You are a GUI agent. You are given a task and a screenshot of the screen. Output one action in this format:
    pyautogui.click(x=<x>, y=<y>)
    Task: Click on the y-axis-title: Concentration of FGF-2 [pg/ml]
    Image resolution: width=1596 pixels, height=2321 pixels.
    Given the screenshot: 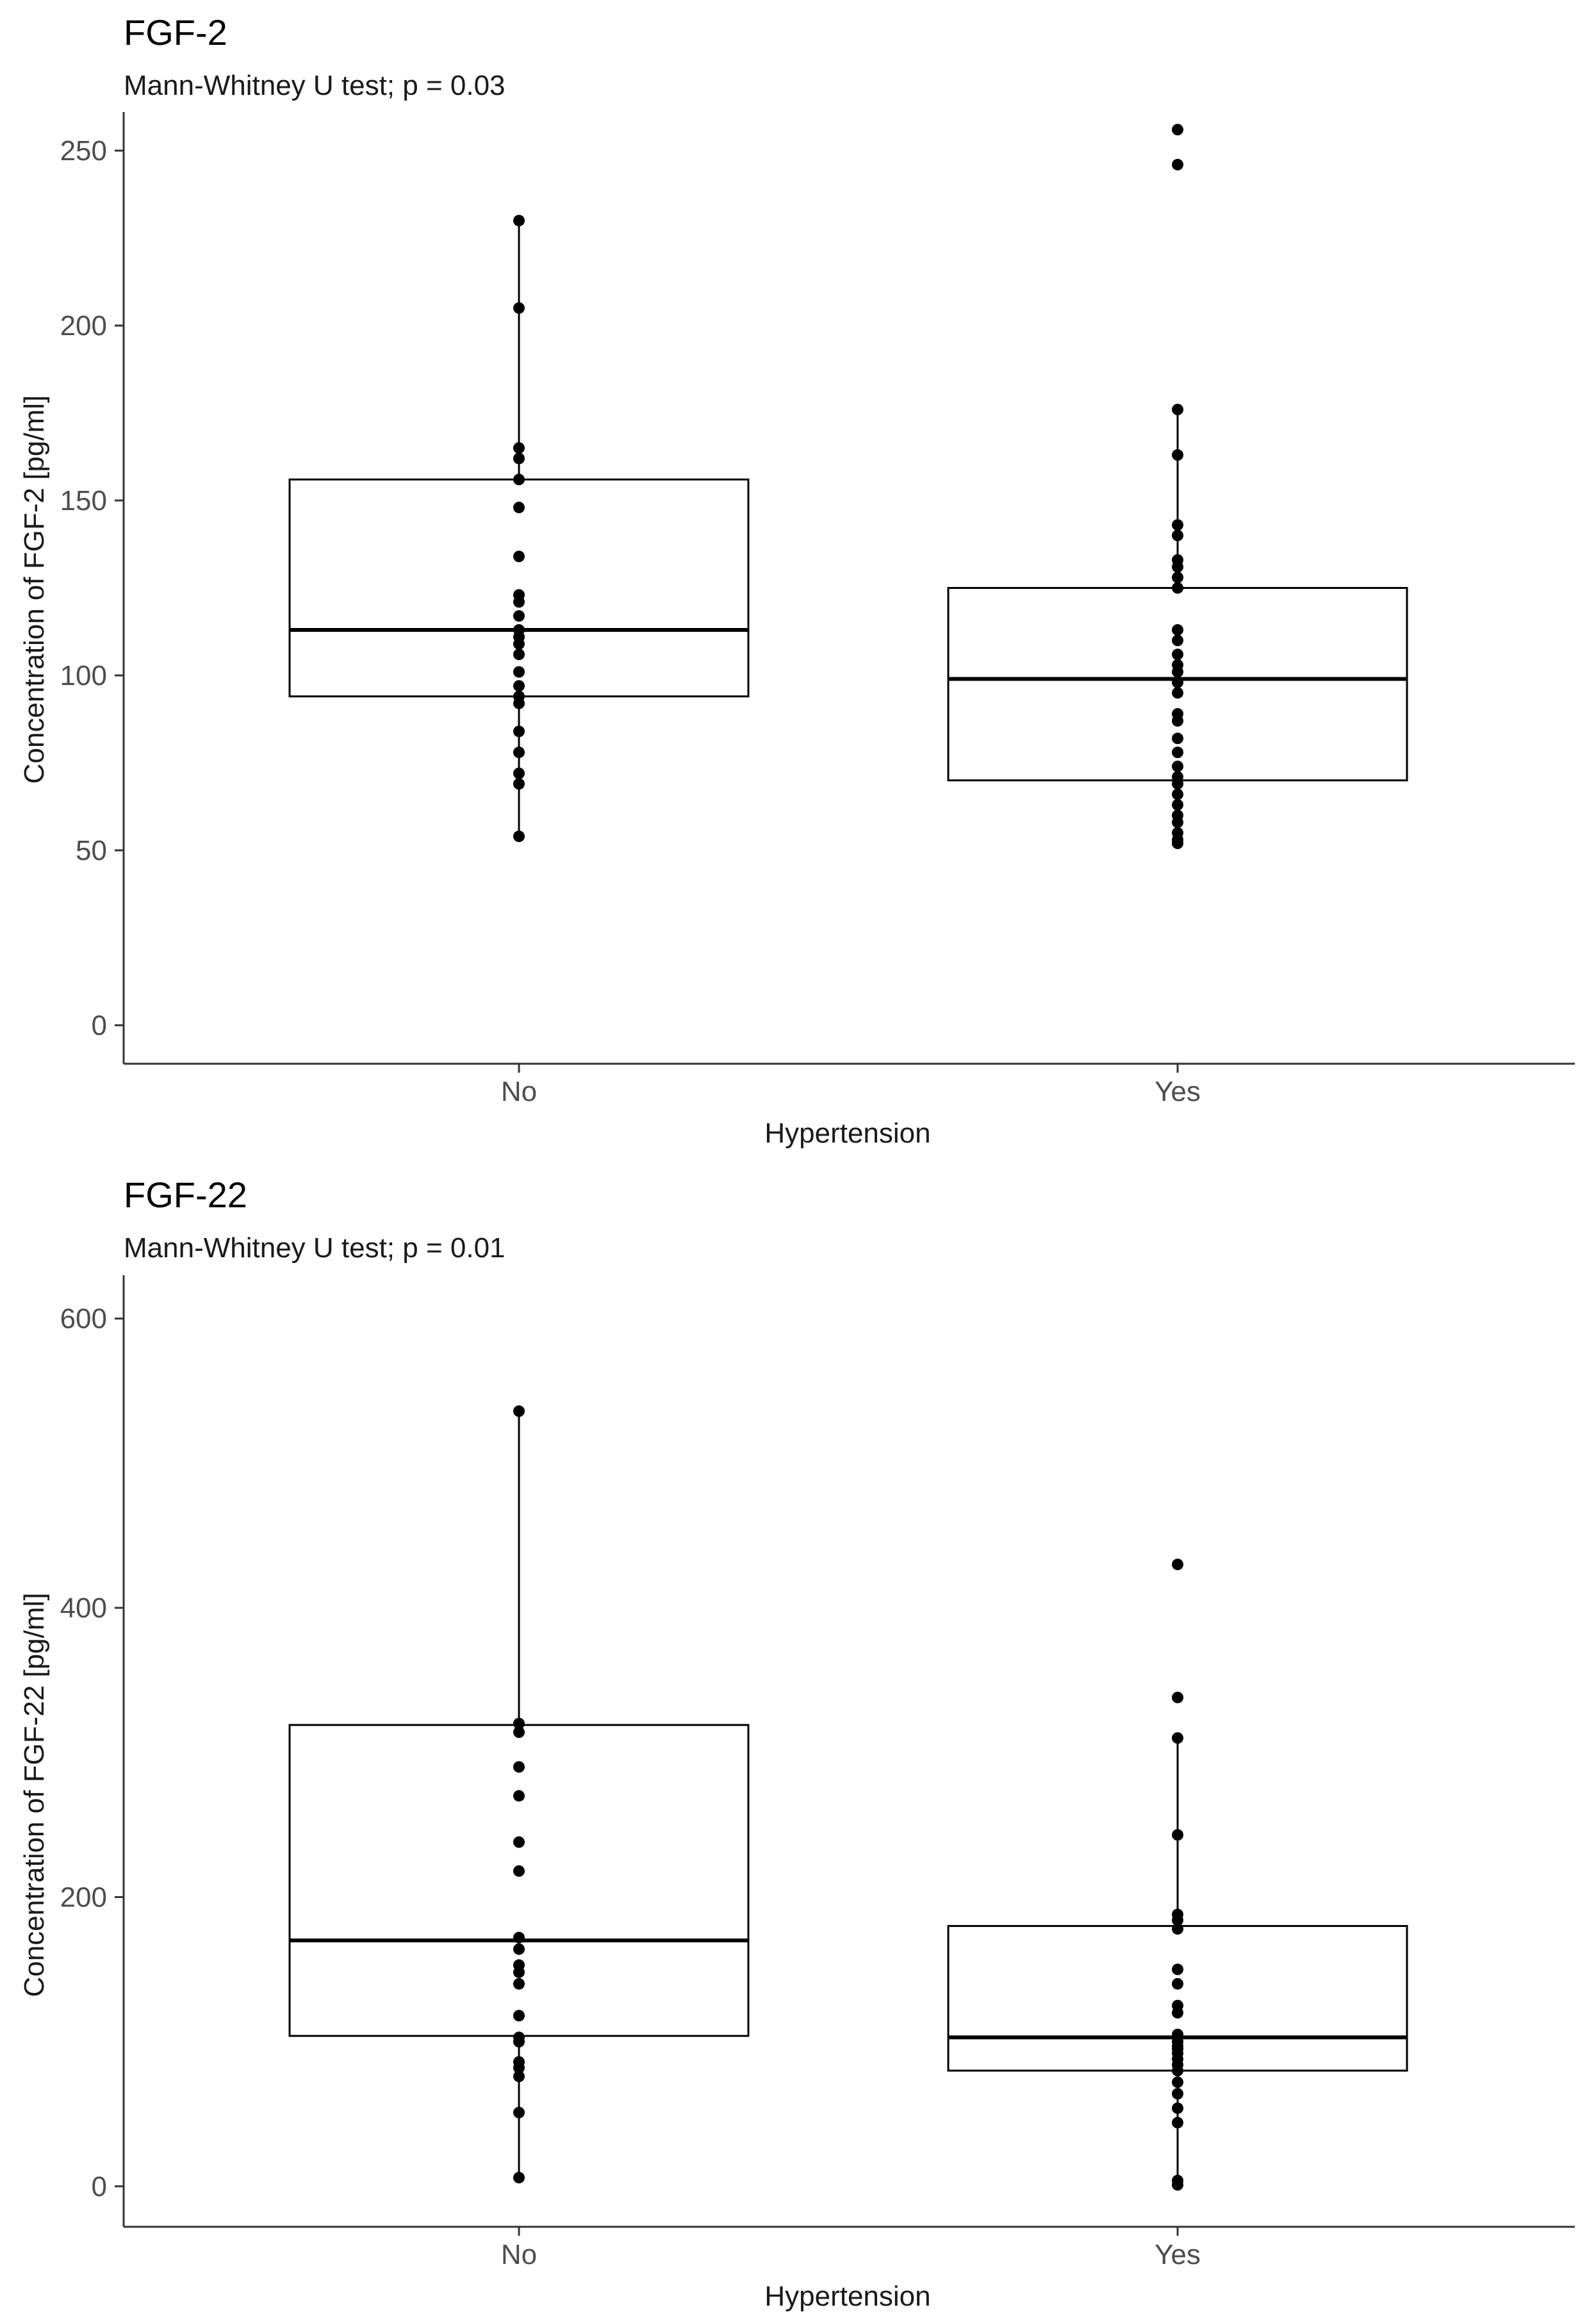 What is the action you would take?
    pyautogui.click(x=34, y=589)
    